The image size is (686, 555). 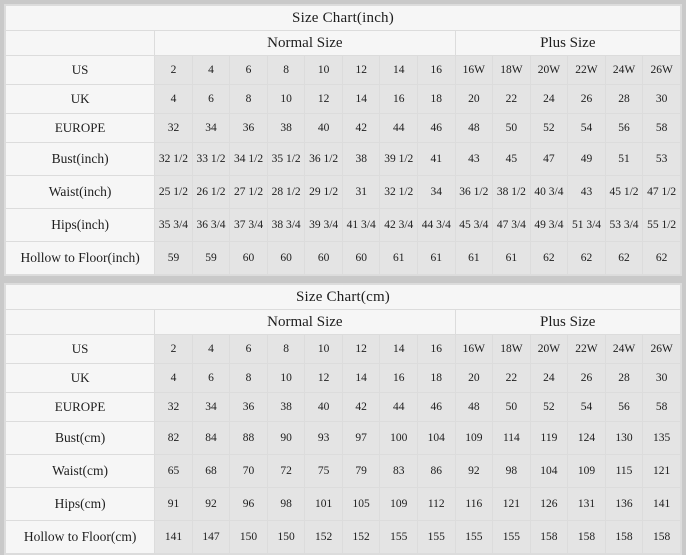 What do you see at coordinates (173, 159) in the screenshot?
I see `data-cell: 32 1/2` at bounding box center [173, 159].